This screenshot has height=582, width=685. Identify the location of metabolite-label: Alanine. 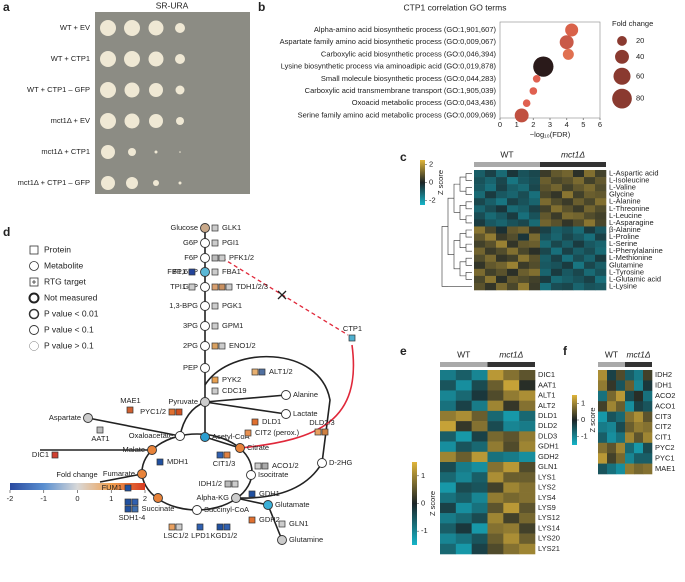
(305, 394).